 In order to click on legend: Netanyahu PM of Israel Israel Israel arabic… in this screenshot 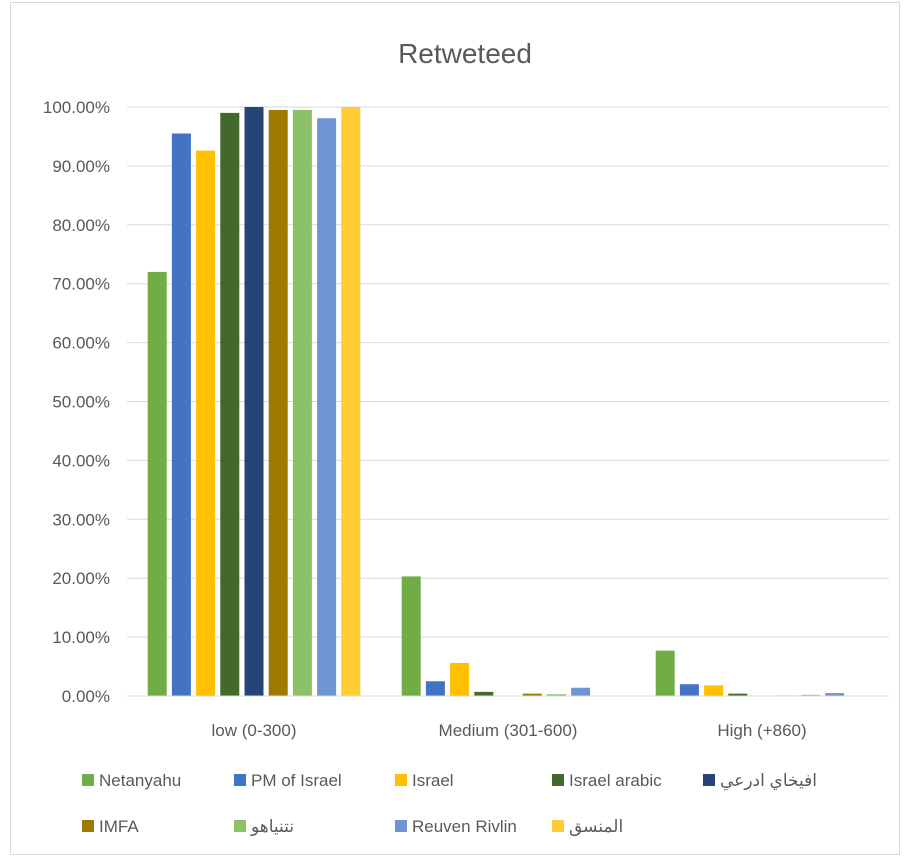, I will do `click(449, 803)`.